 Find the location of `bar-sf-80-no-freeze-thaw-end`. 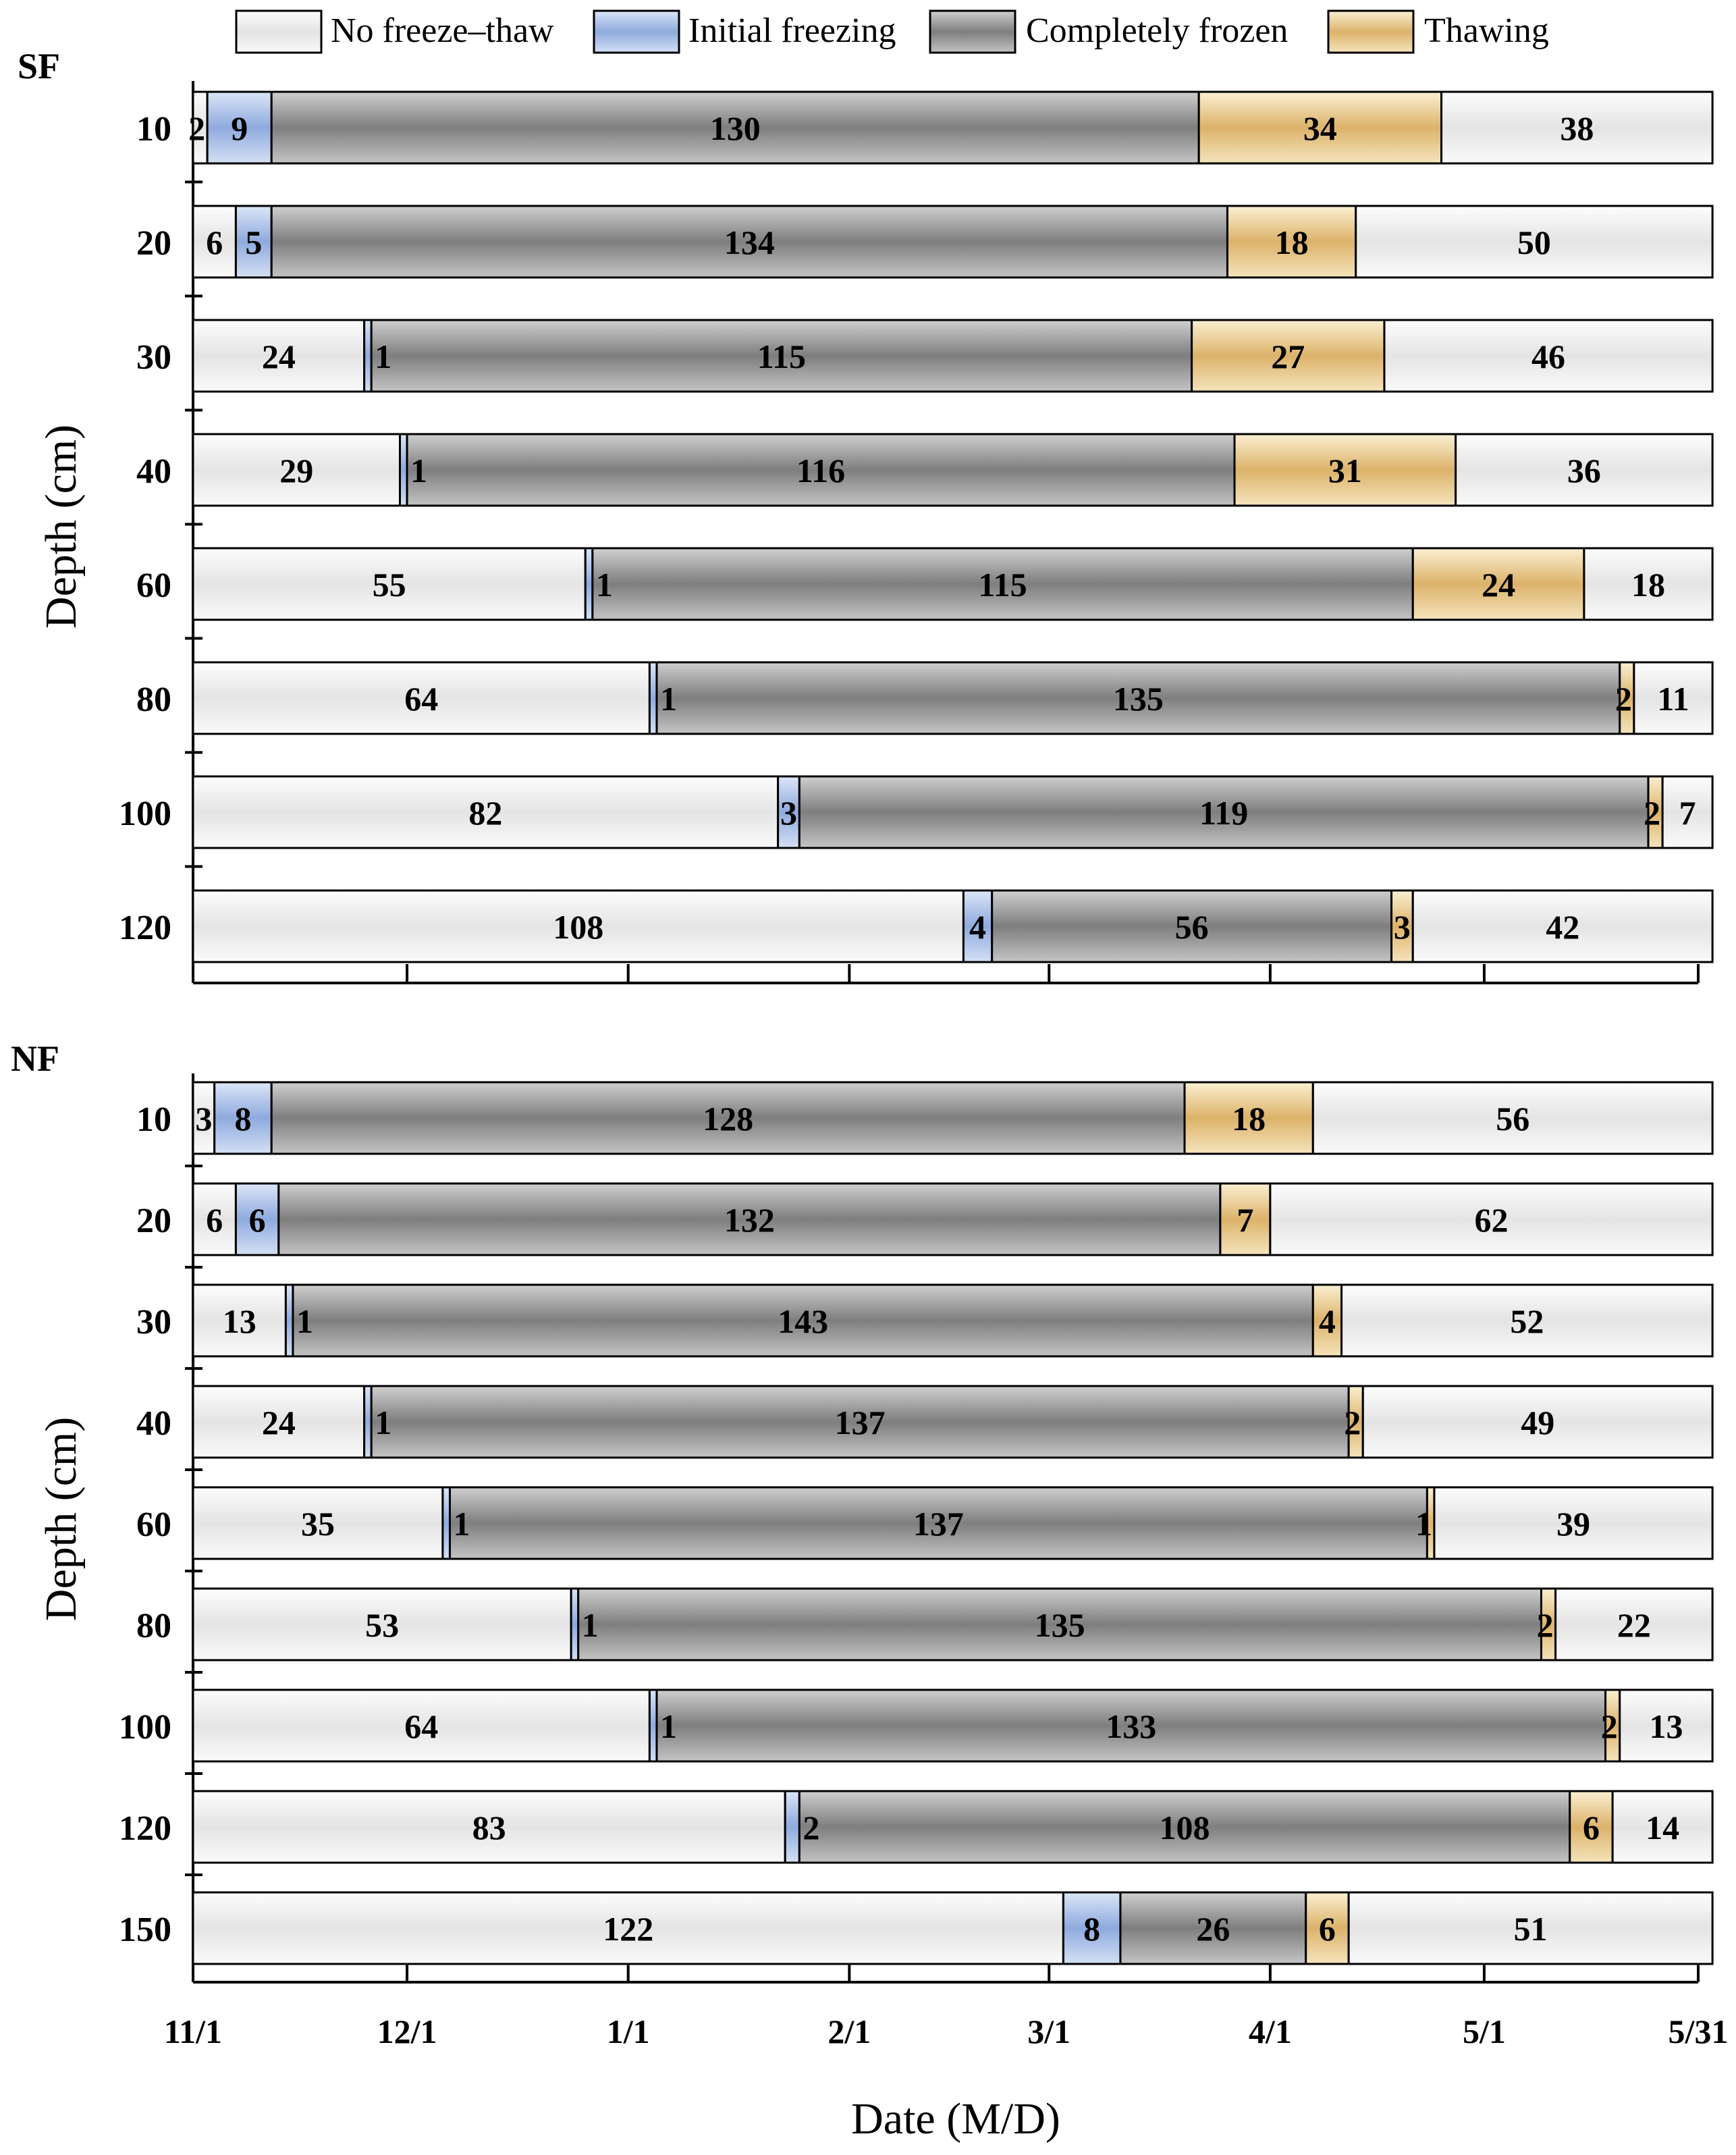

bar-sf-80-no-freeze-thaw-end is located at coordinates (1674, 698).